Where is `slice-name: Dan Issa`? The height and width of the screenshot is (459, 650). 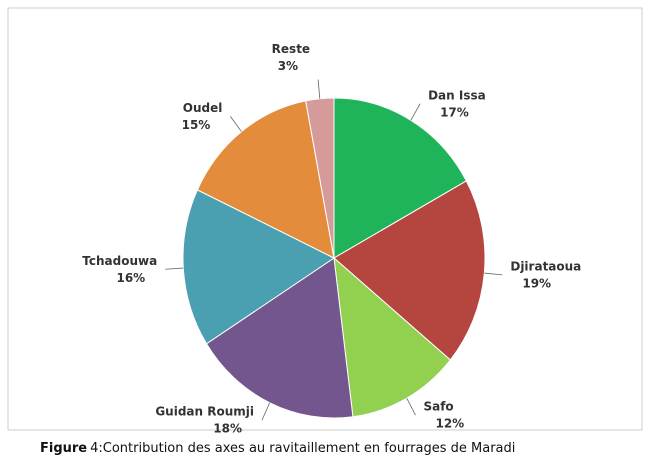 slice-name: Dan Issa is located at coordinates (457, 95).